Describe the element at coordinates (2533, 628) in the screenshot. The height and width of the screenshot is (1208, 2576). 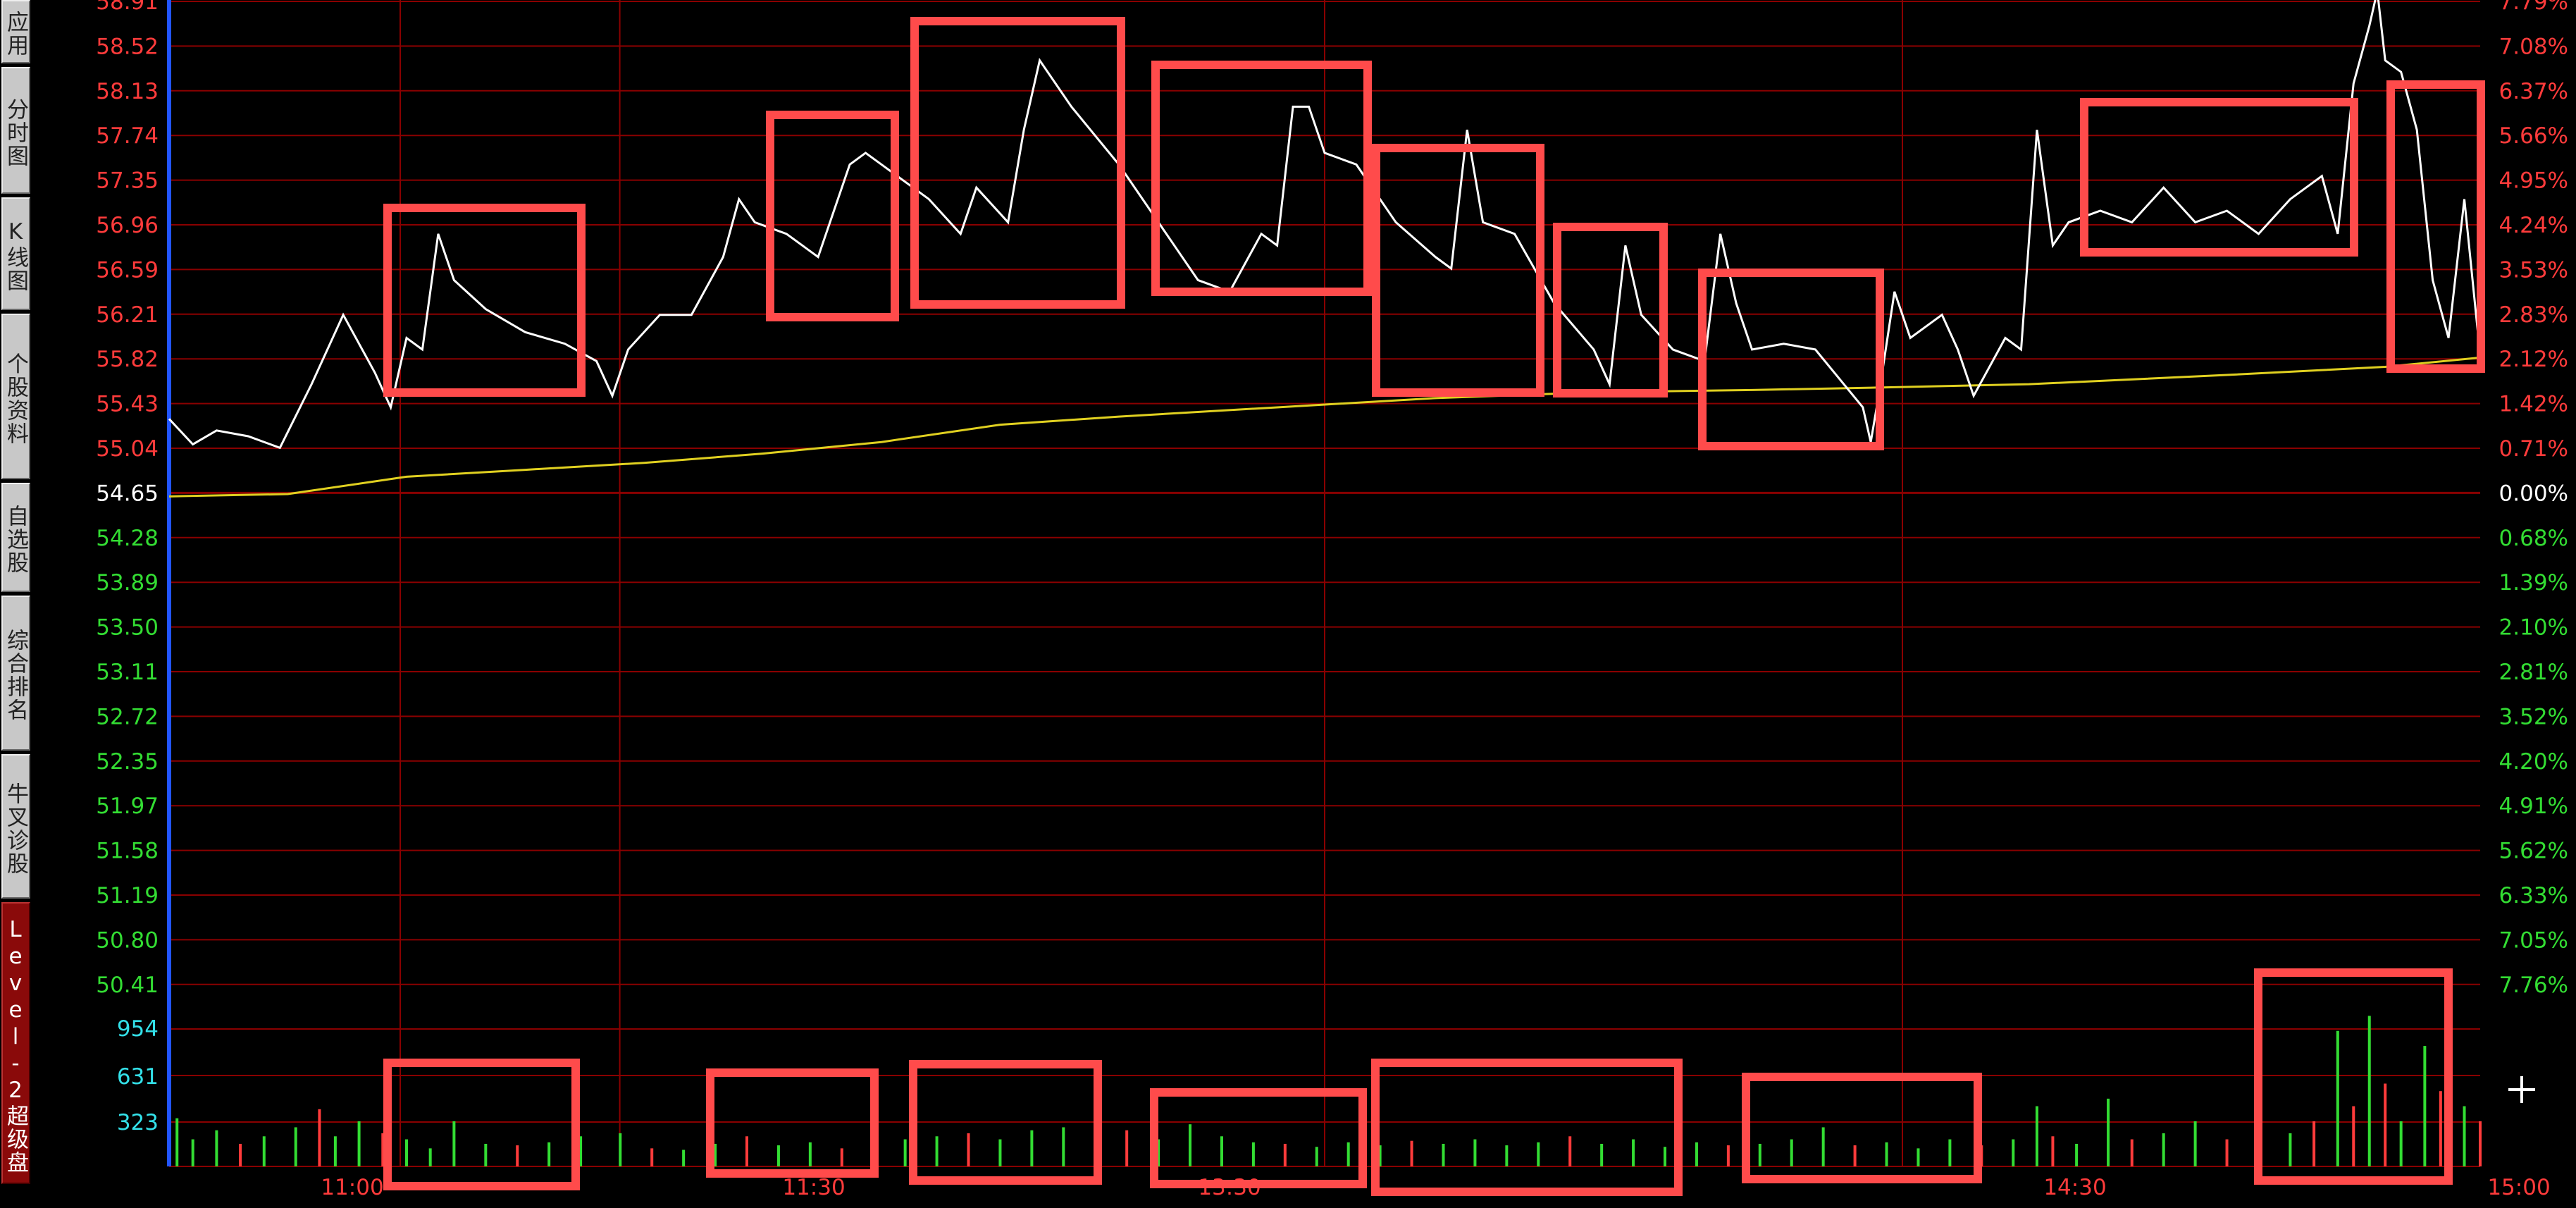
I see `pct-tick-label: 2.10%` at that location.